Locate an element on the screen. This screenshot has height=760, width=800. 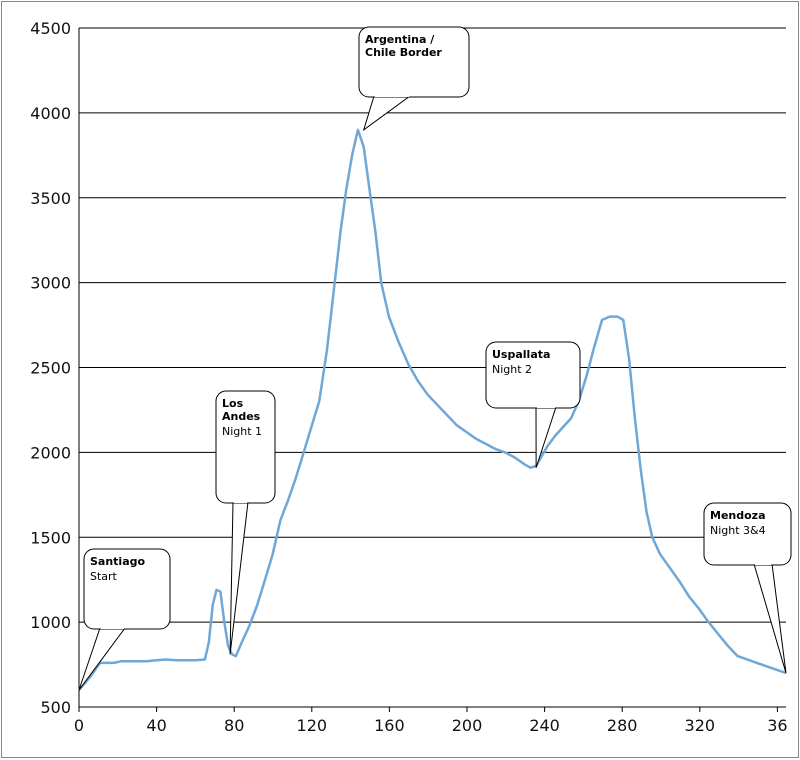
x-tick-label: 80 is located at coordinates (234, 725).